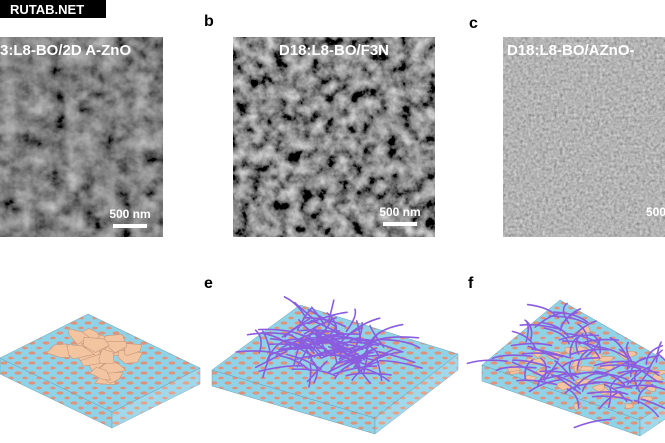  I want to click on sem-image, so click(81, 137).